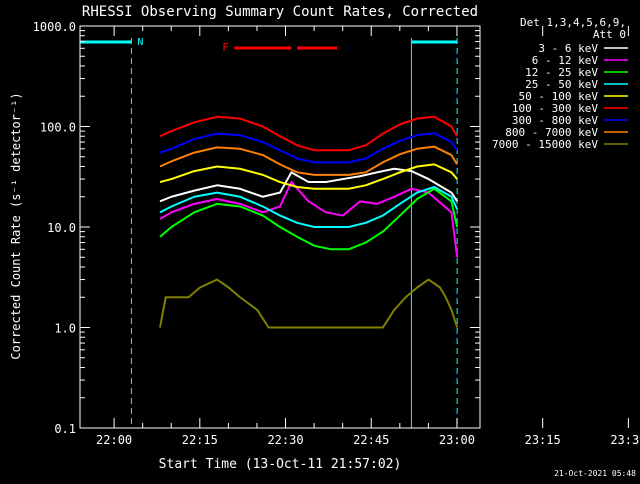 This screenshot has height=484, width=640. Describe the element at coordinates (568, 48) in the screenshot. I see `legend-label: 3 - 6 keV` at that location.